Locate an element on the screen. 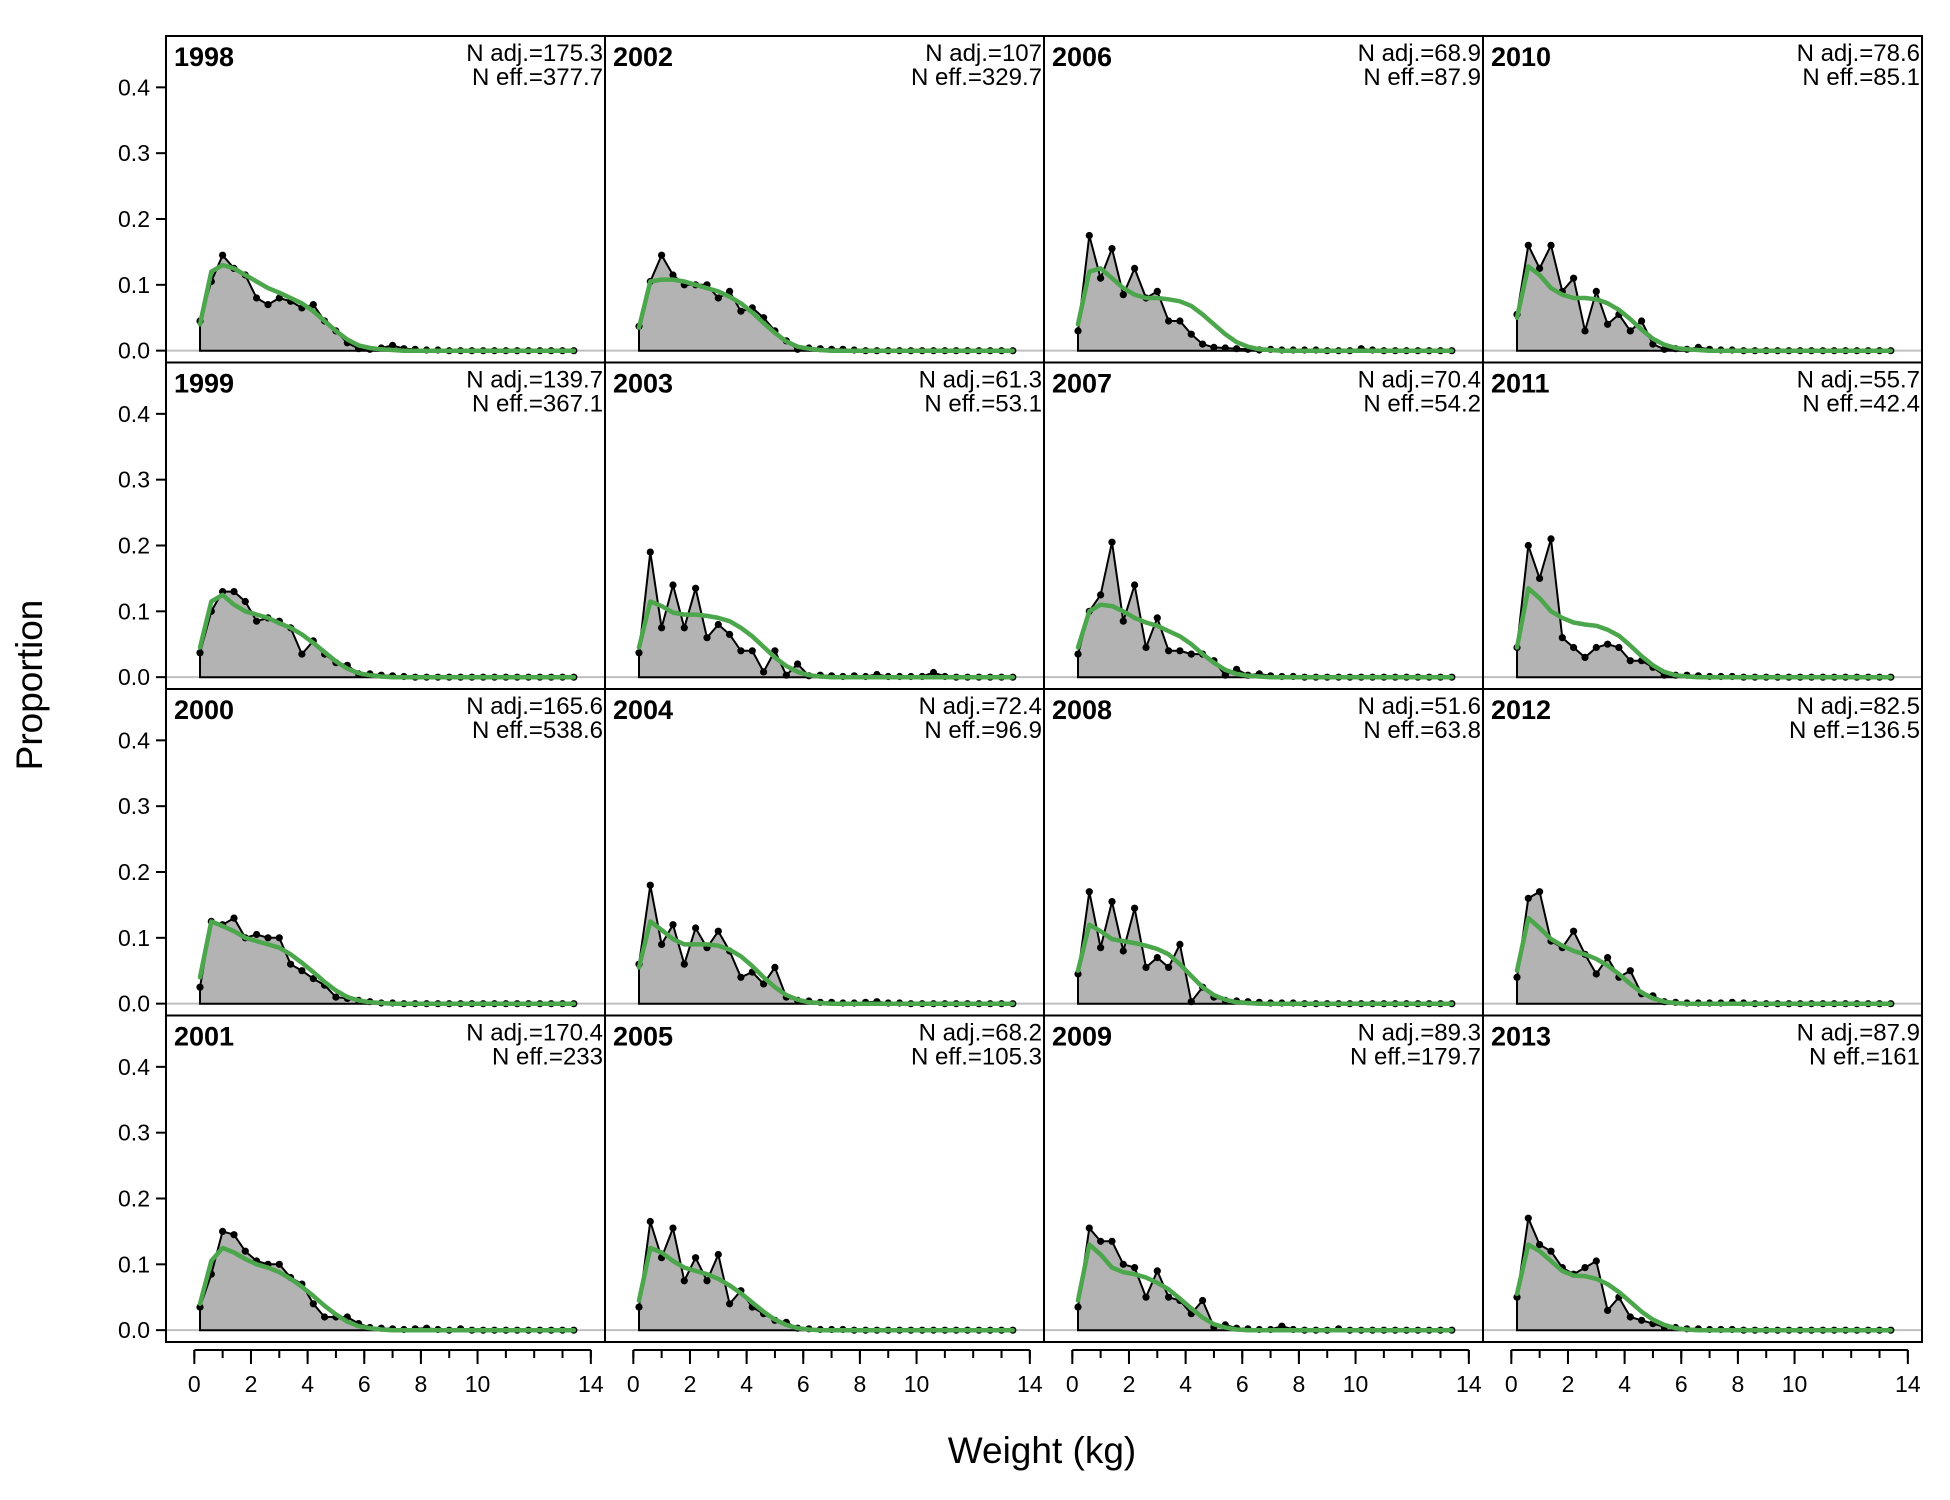  panel-year-label: 1999 is located at coordinates (204, 384).